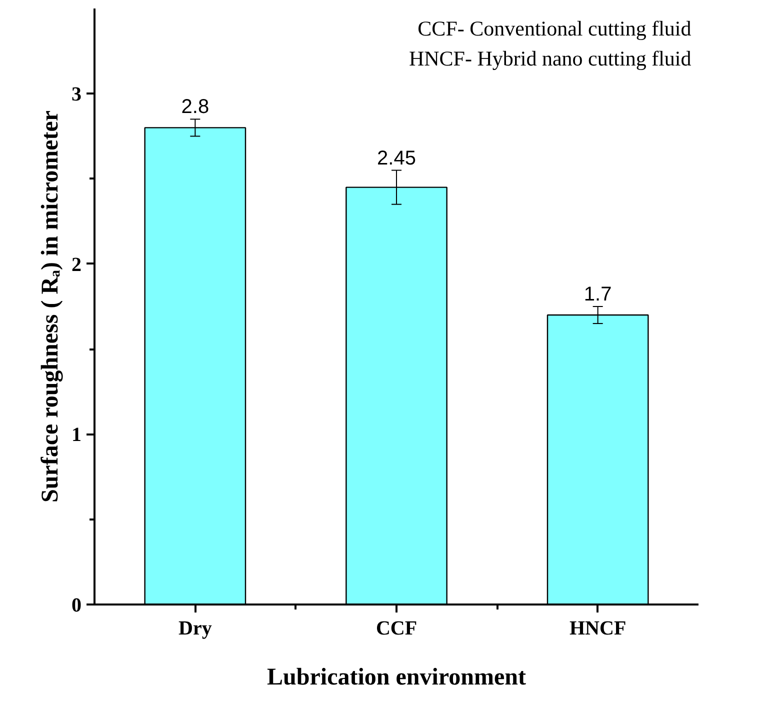  What do you see at coordinates (396, 677) in the screenshot?
I see `x-axis-title: Lubrication environment` at bounding box center [396, 677].